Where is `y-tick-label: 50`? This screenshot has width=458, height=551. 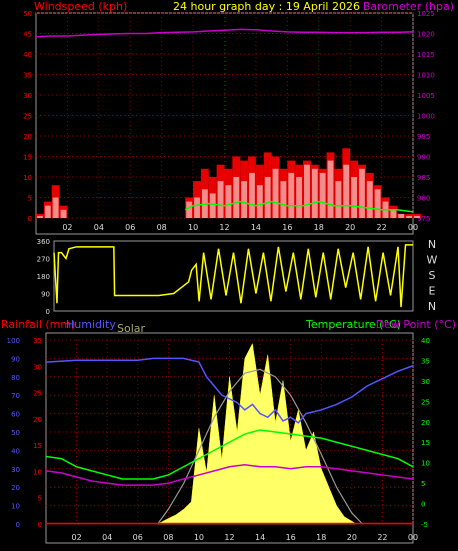 y-tick-label: 50 is located at coordinates (27, 14).